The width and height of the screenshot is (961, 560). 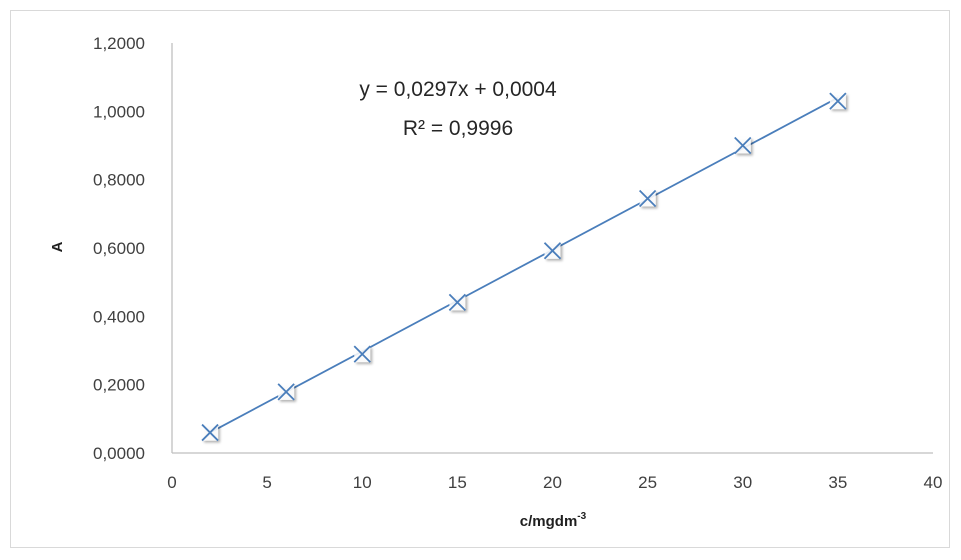 I want to click on x-axis-title: c/mgdm-3, so click(x=553, y=520).